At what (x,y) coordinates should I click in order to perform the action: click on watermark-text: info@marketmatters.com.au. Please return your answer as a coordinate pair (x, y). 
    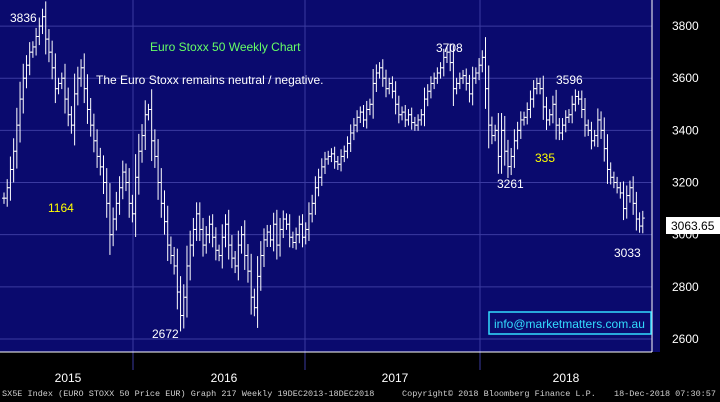
    Looking at the image, I should click on (569, 324).